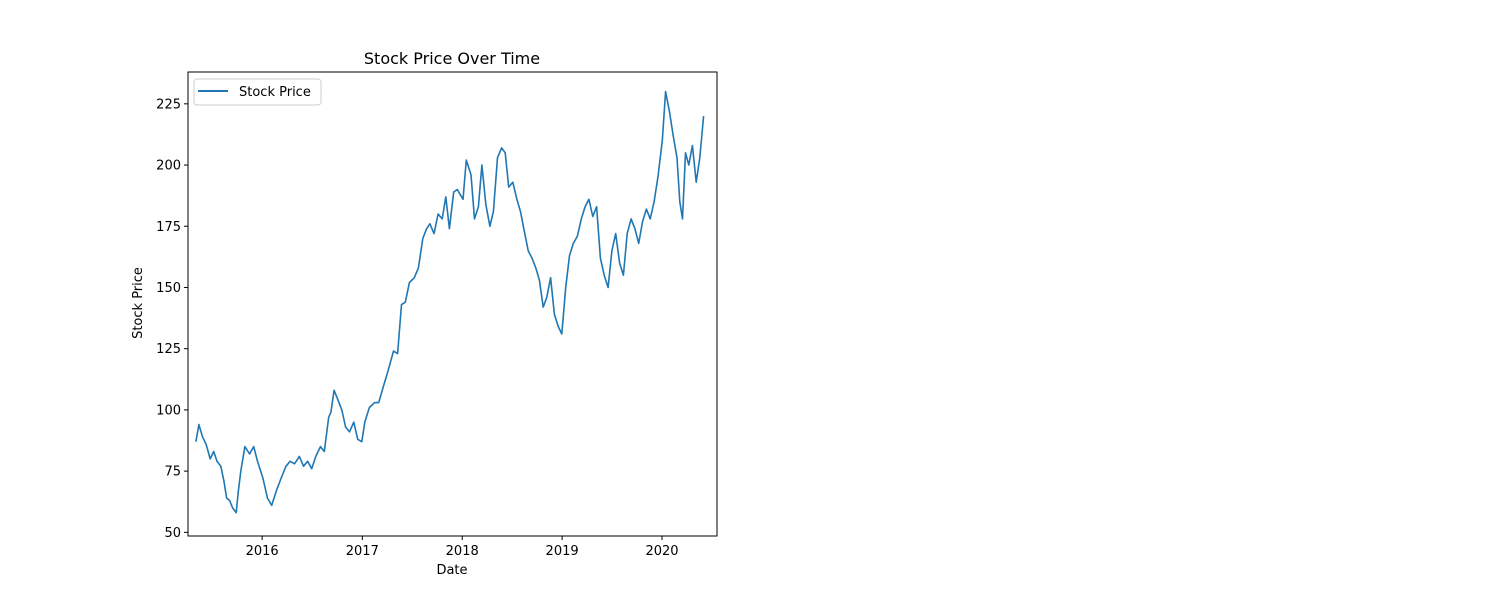  I want to click on x-axis-label: Date, so click(451, 570).